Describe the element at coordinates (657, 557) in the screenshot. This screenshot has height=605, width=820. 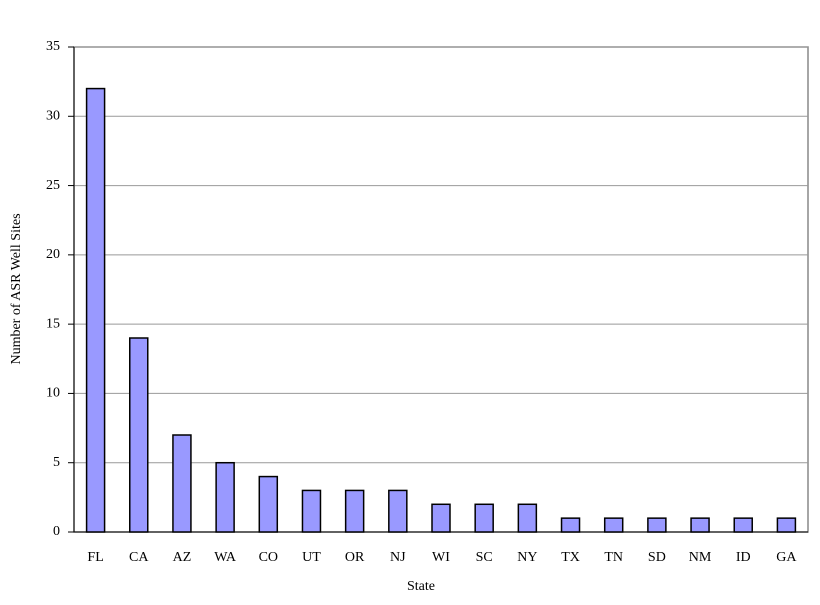
I see `x-tick-label: SD` at that location.